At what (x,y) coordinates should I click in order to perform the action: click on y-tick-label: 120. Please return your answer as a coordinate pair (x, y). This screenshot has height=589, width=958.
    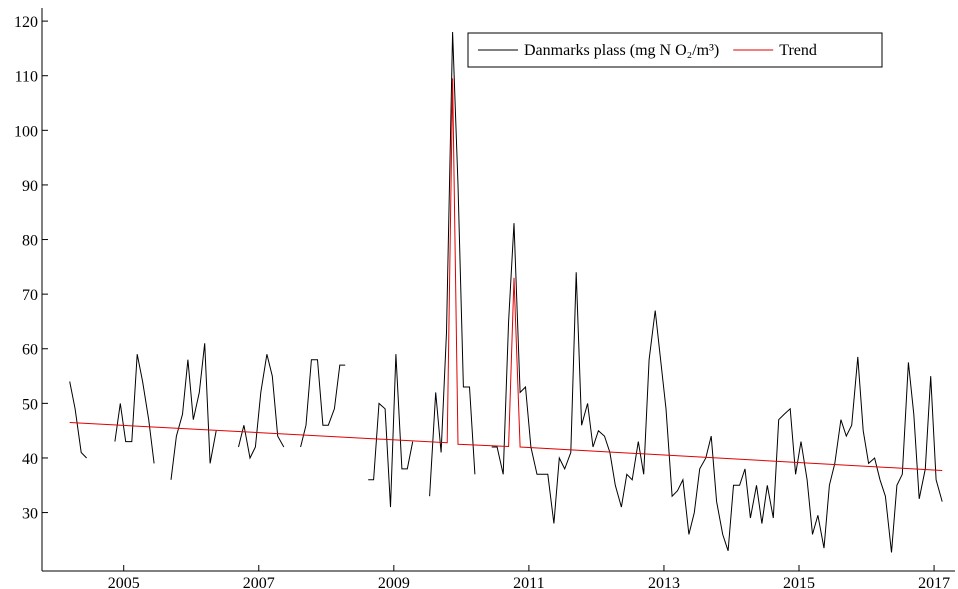
    Looking at the image, I should click on (26, 22).